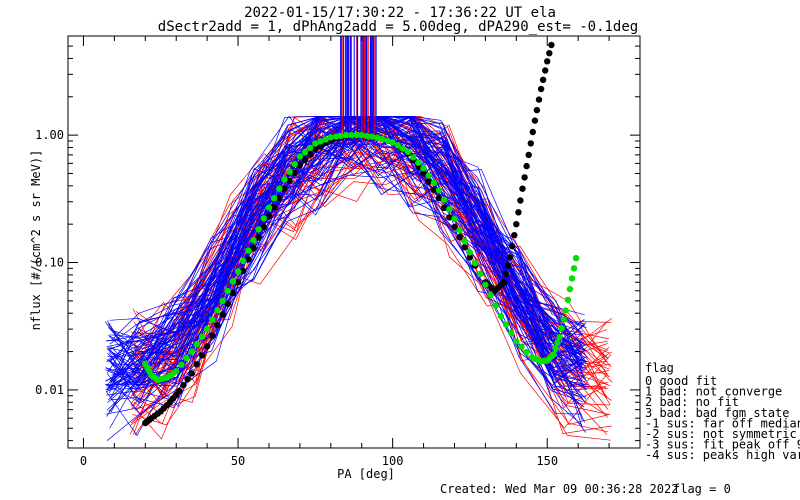 This screenshot has height=500, width=800. I want to click on legend-item: 0 good fit, so click(681, 381).